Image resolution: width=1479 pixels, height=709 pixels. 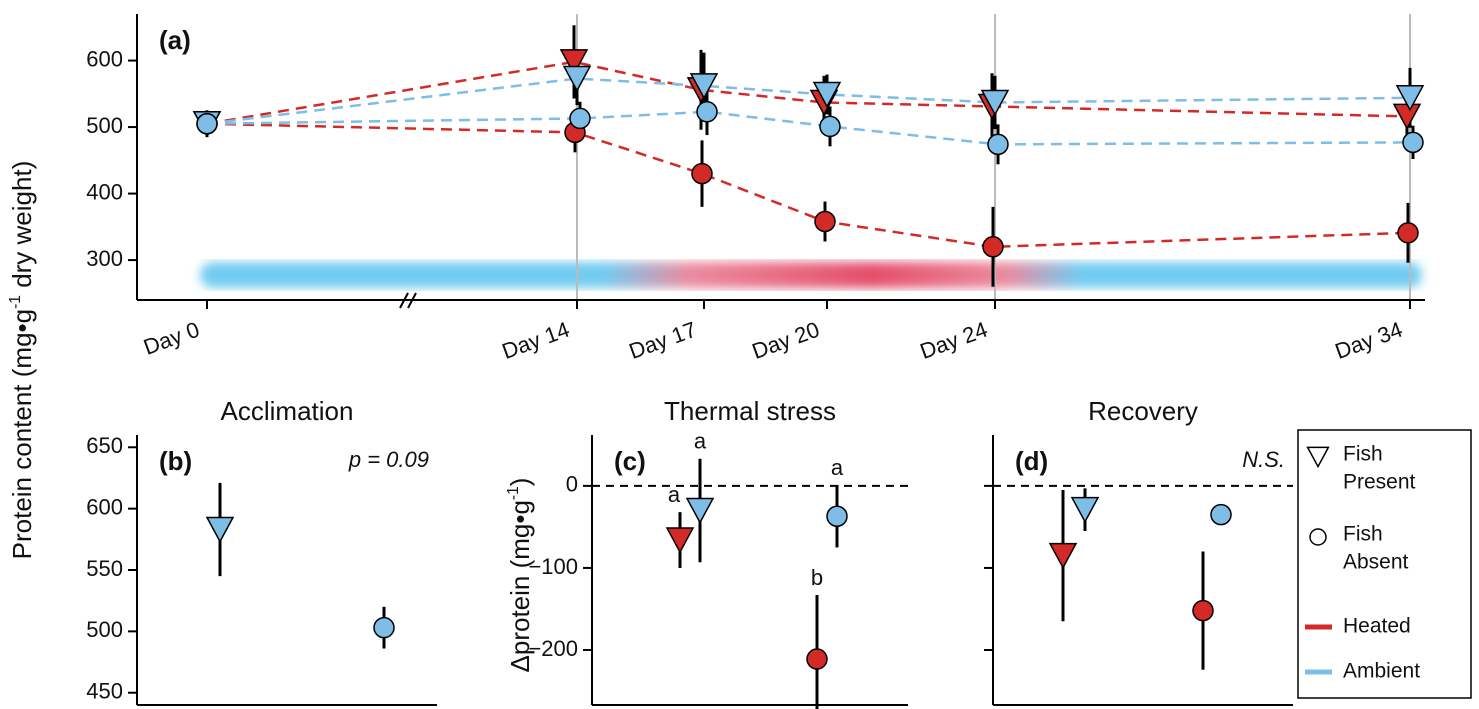 I want to click on y-tick-label: 300, so click(x=104, y=258).